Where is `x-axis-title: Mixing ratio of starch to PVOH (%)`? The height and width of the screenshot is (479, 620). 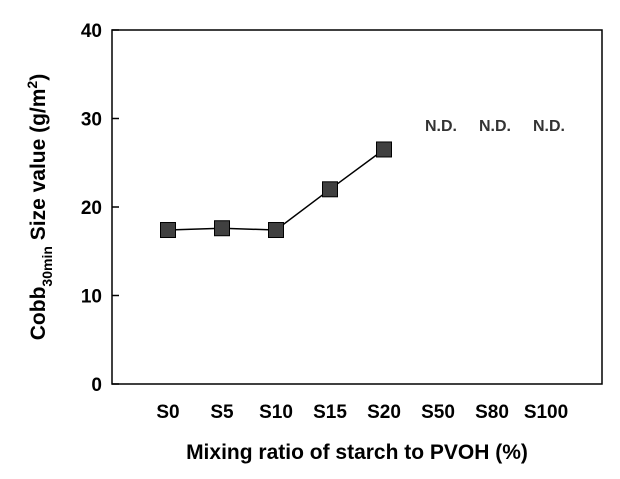
x-axis-title: Mixing ratio of starch to PVOH (%) is located at coordinates (357, 452).